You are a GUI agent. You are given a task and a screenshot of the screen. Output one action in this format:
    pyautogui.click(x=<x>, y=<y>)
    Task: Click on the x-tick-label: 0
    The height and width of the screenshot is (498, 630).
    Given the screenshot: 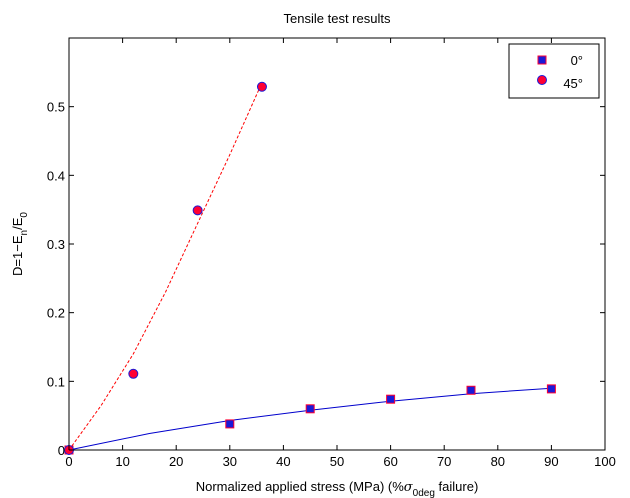 What is the action you would take?
    pyautogui.click(x=68, y=461)
    